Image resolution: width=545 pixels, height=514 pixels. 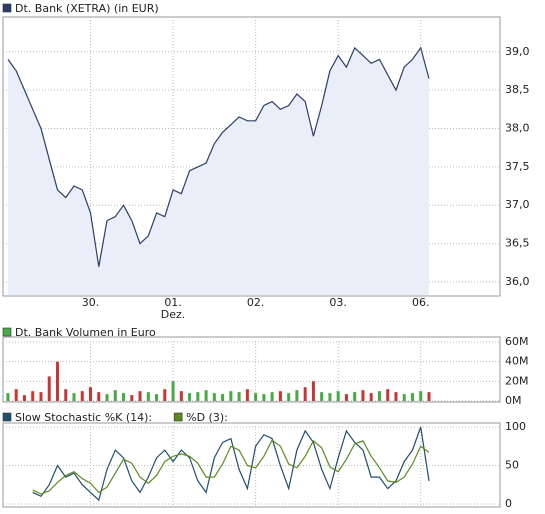 I want to click on y-tick-label: 40M, so click(x=517, y=361).